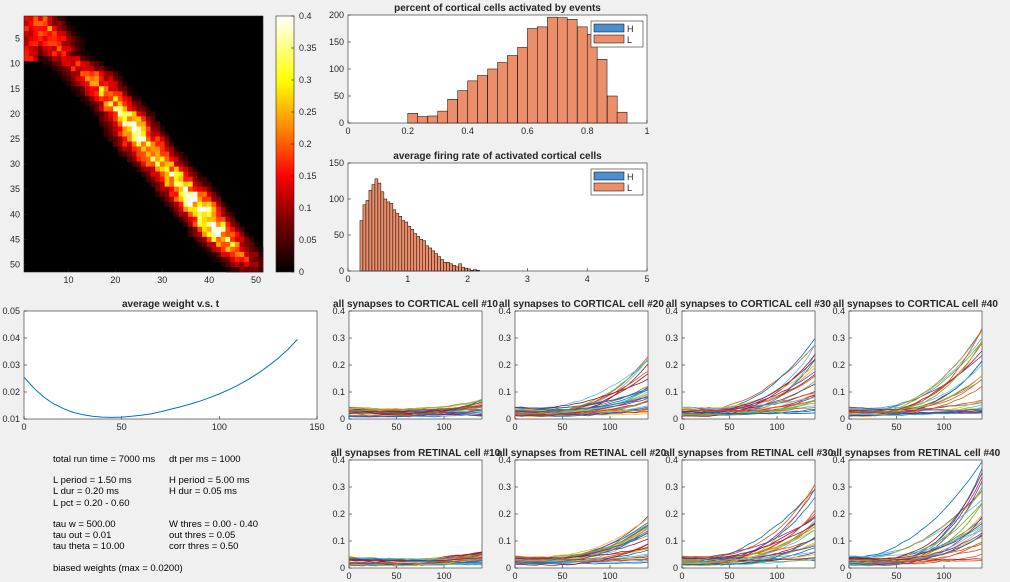 This screenshot has width=1010, height=582. Describe the element at coordinates (143, 144) in the screenshot. I see `heatmap-frame` at that location.